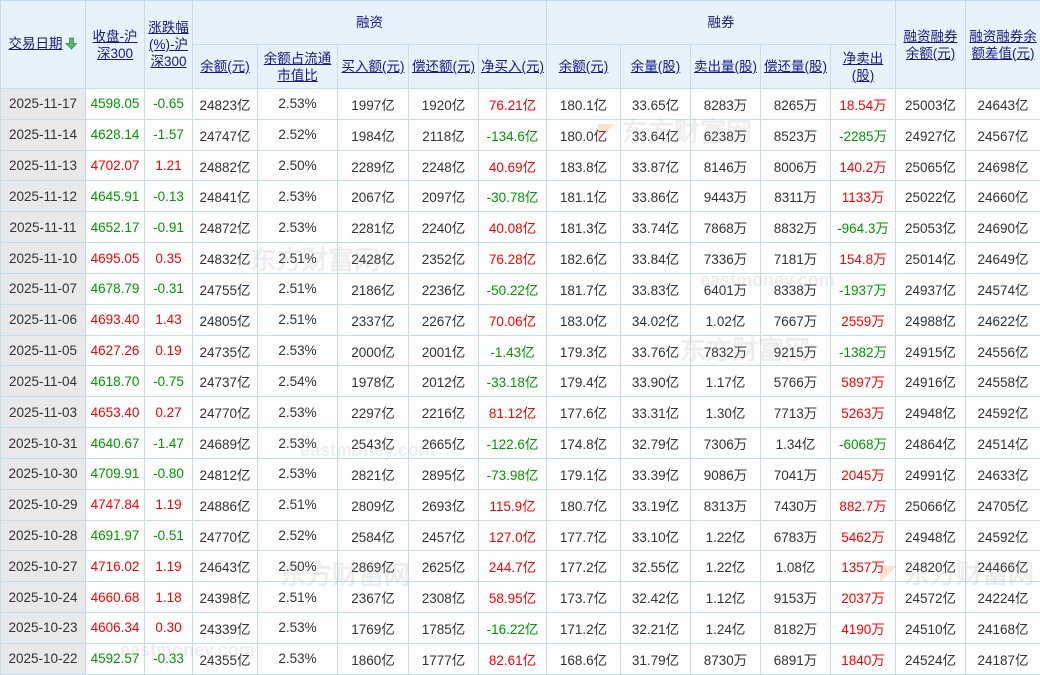 The height and width of the screenshot is (675, 1040). Describe the element at coordinates (725, 104) in the screenshot. I see `cell-sec-sell-volume: 8283万` at that location.